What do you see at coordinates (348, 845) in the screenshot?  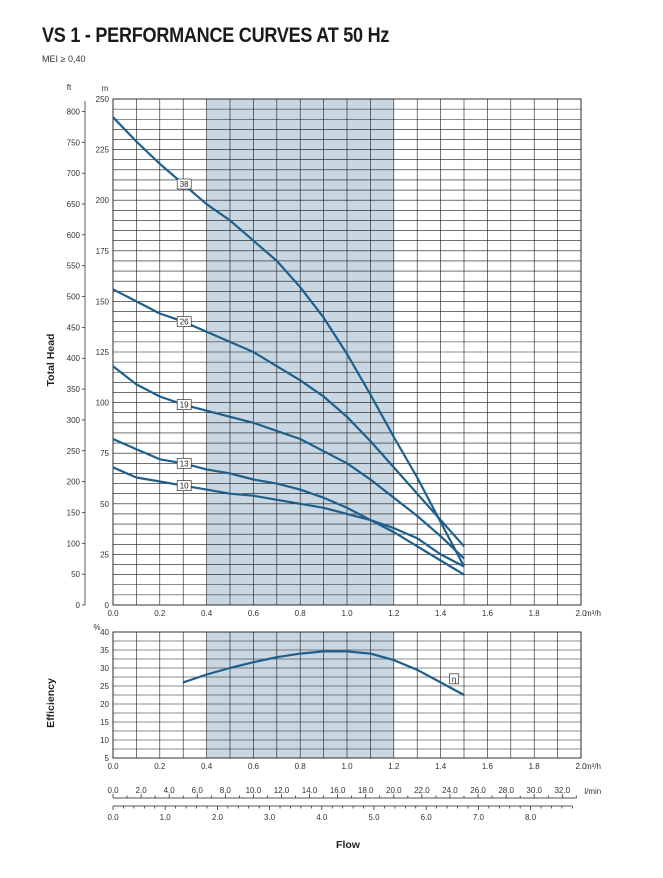 I see `x-axis-title: Flow` at bounding box center [348, 845].